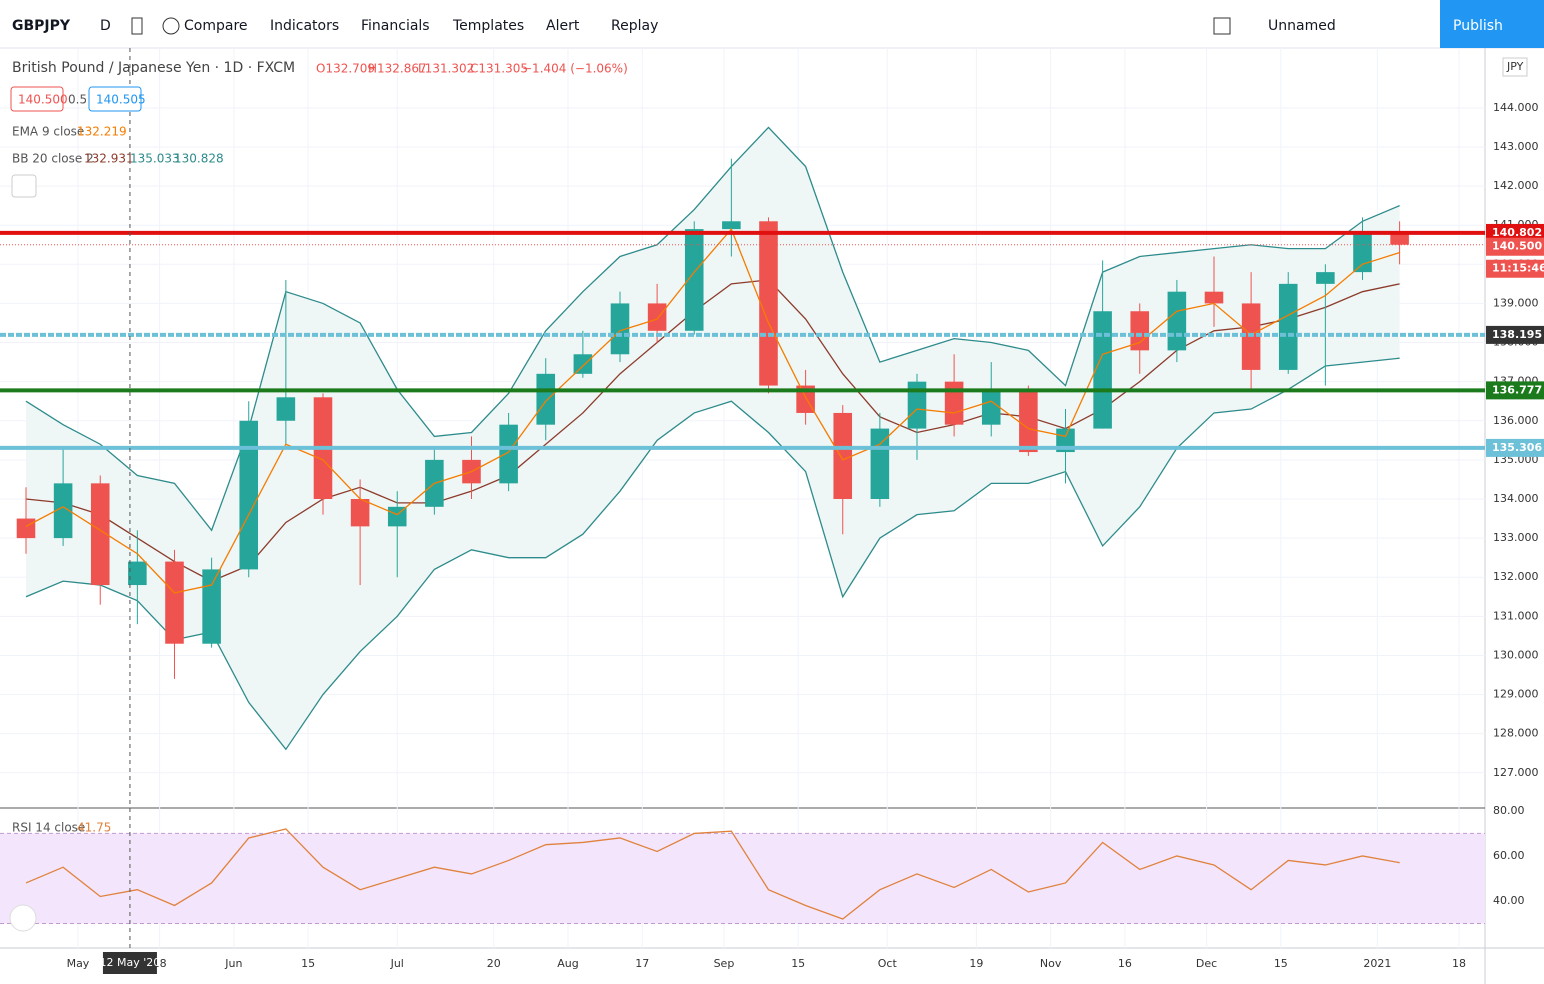 The width and height of the screenshot is (1544, 984). What do you see at coordinates (1515, 268) in the screenshot?
I see `countdown-bg` at bounding box center [1515, 268].